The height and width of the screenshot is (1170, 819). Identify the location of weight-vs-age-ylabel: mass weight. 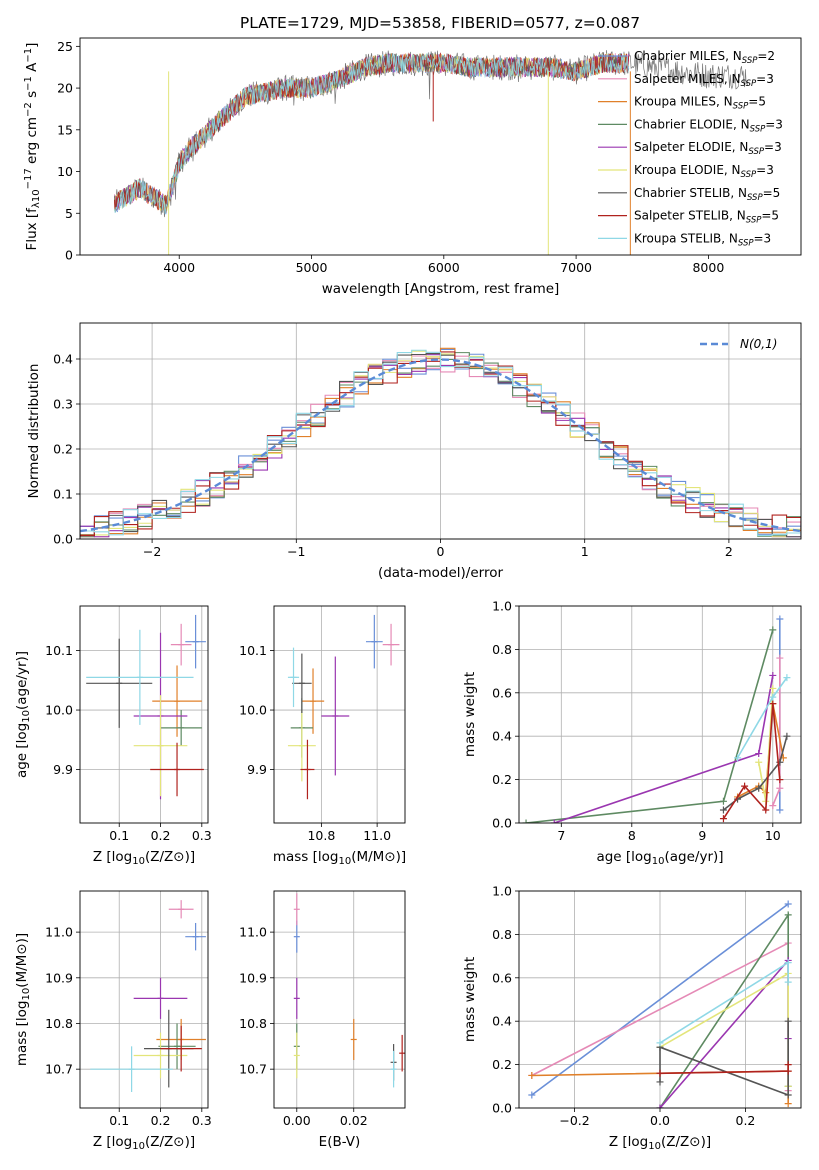
(470, 714).